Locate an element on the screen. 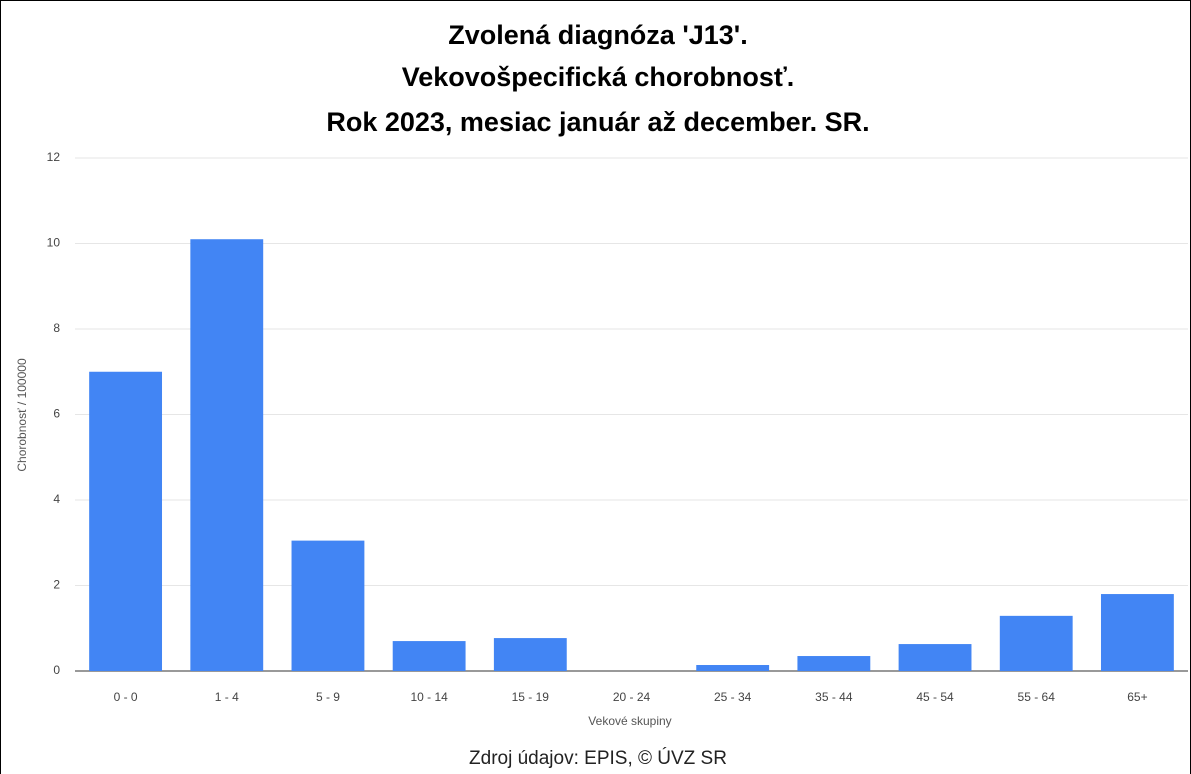 This screenshot has height=774, width=1191. source: Zdroj údajov: EPIS, © ÚVZ SR is located at coordinates (598, 758).